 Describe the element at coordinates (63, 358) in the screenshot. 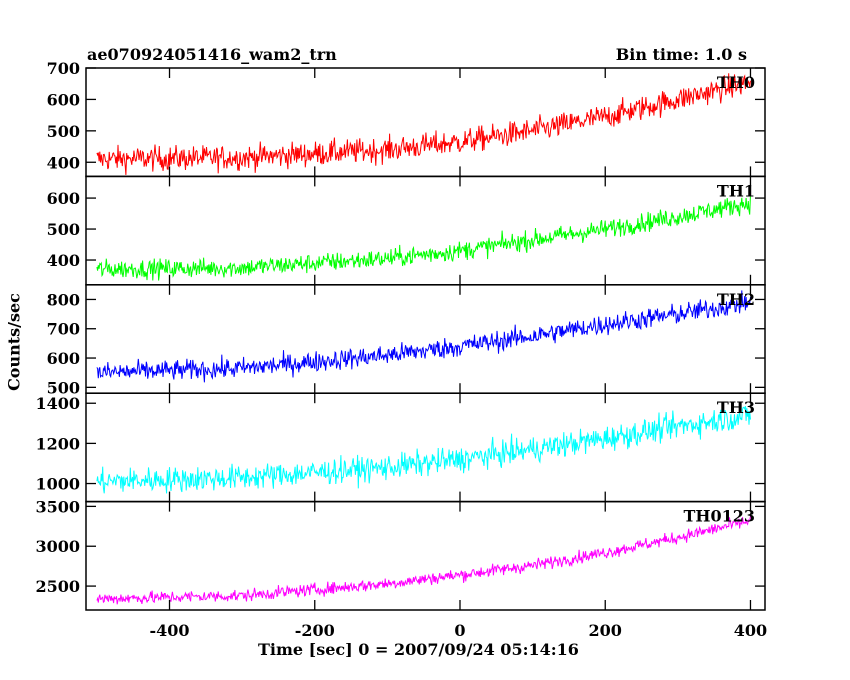

I see `y-tick-label-th2-600: 600` at that location.